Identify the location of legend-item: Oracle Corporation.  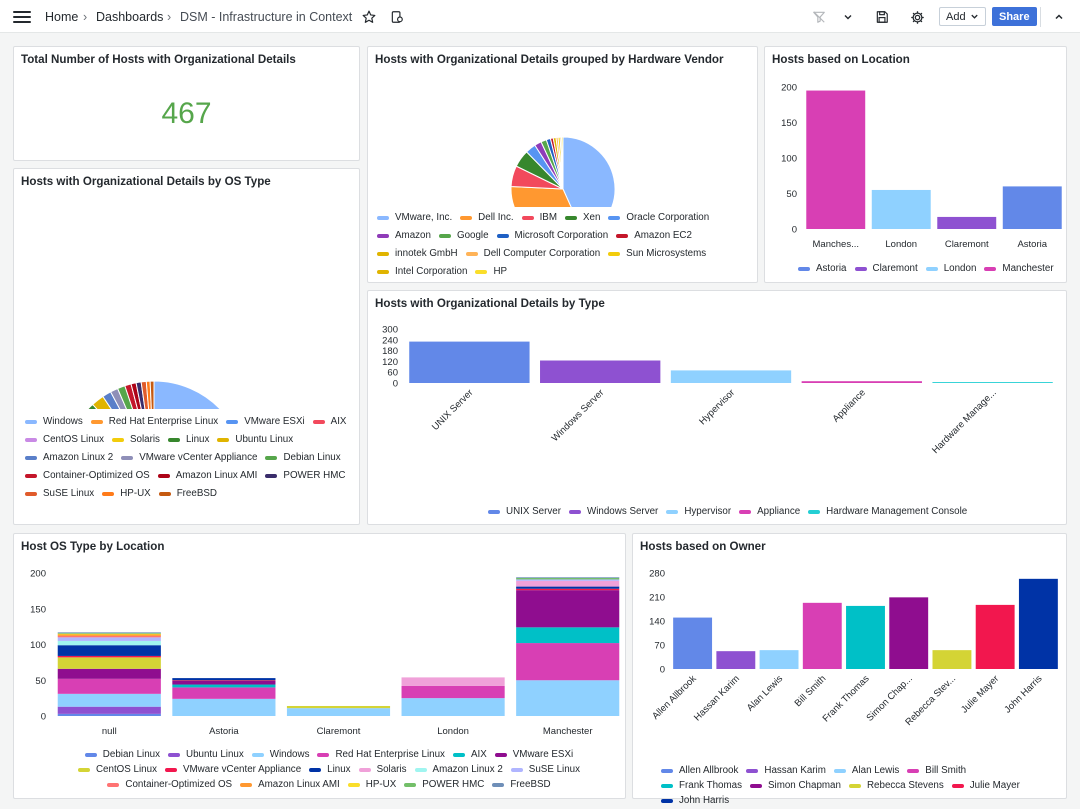
(658, 218).